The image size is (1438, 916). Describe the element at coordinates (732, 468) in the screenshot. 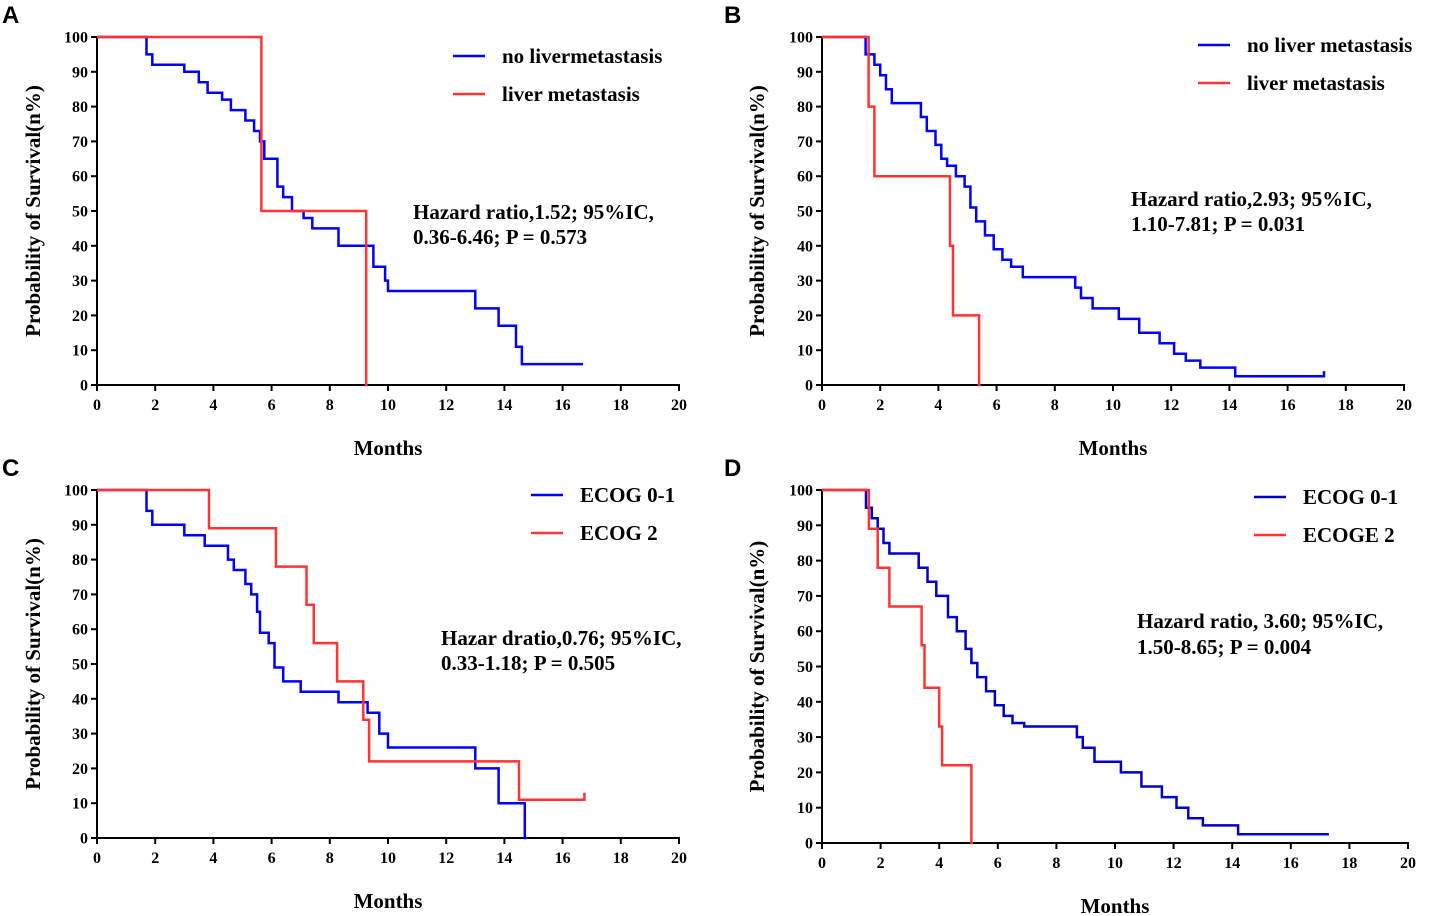

I see `panel-letter: D` at that location.